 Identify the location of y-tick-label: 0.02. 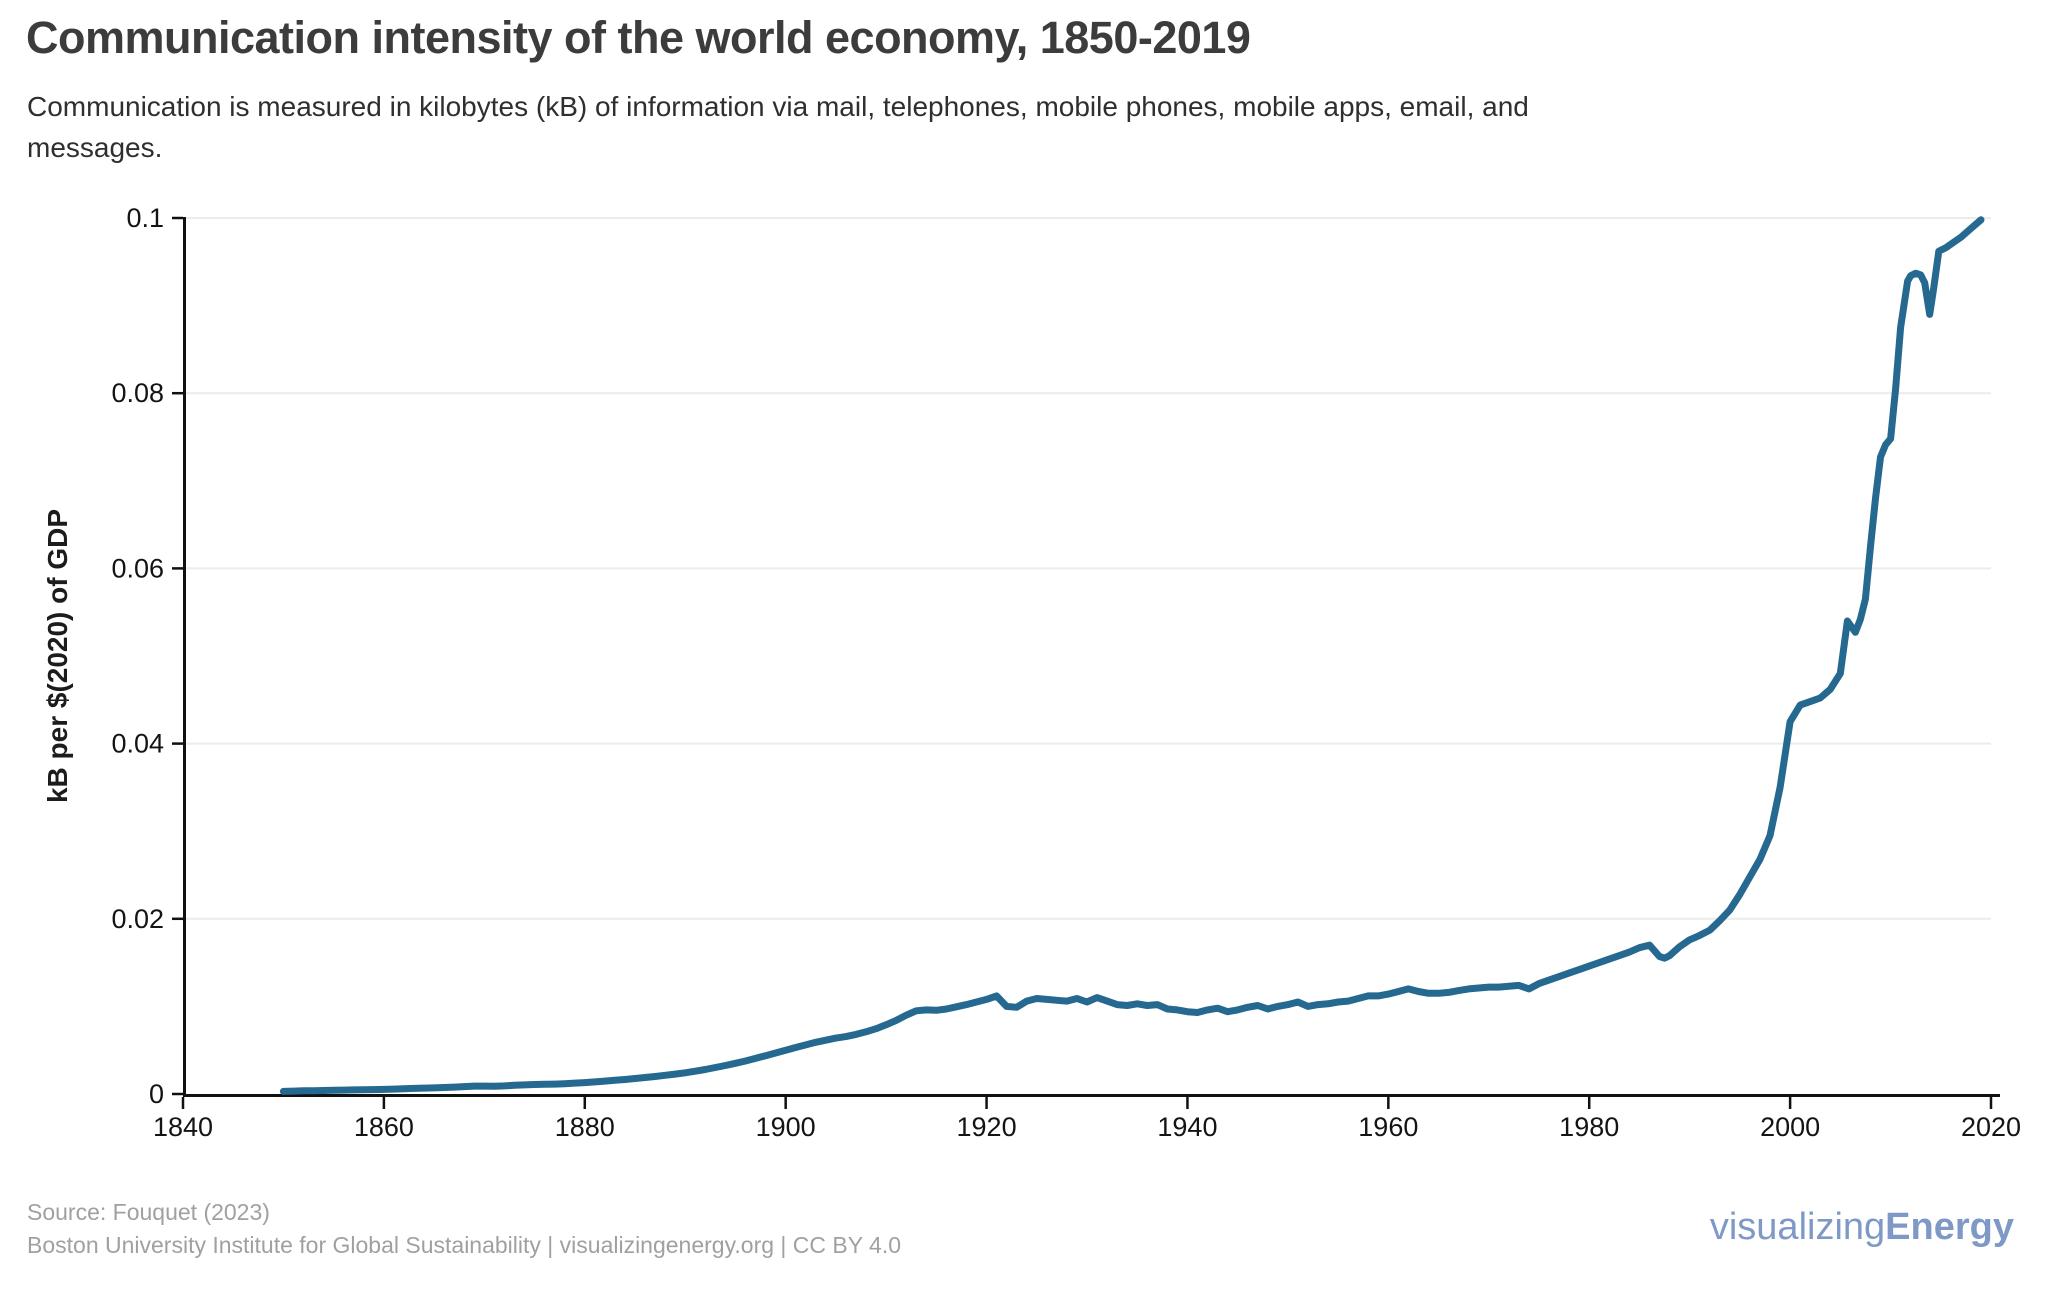
(137, 919).